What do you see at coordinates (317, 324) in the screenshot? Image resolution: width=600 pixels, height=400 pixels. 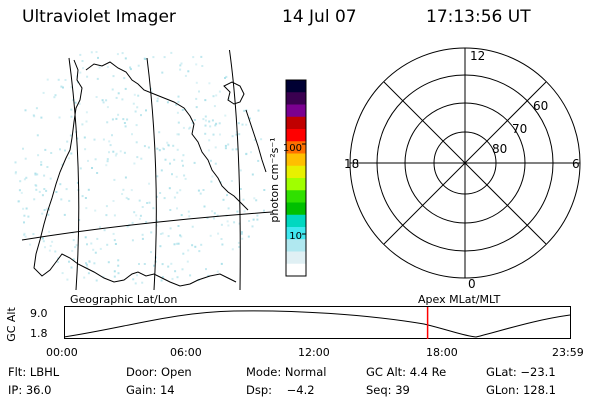 I see `altitude-curve` at bounding box center [317, 324].